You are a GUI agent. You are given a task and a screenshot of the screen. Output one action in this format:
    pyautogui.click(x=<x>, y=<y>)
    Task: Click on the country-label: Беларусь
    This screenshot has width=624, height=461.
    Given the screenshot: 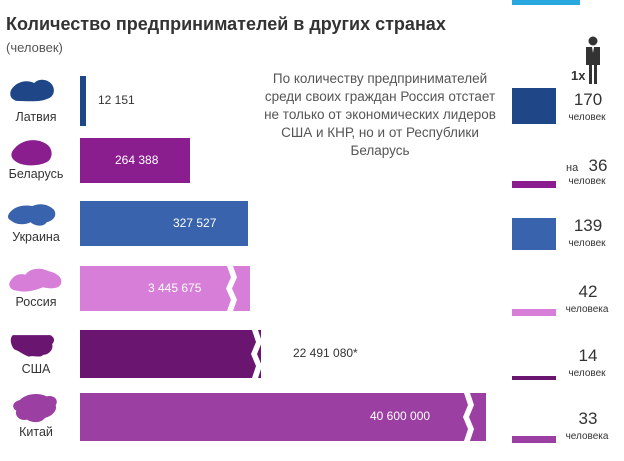 What is the action you would take?
    pyautogui.click(x=36, y=174)
    